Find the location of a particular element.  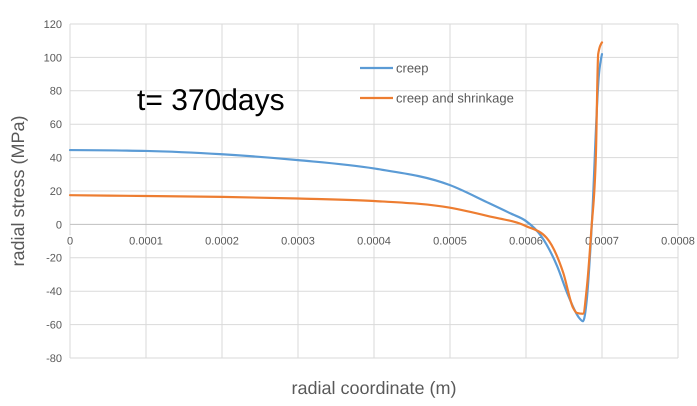

y-tick-label: 20 is located at coordinates (56, 192).